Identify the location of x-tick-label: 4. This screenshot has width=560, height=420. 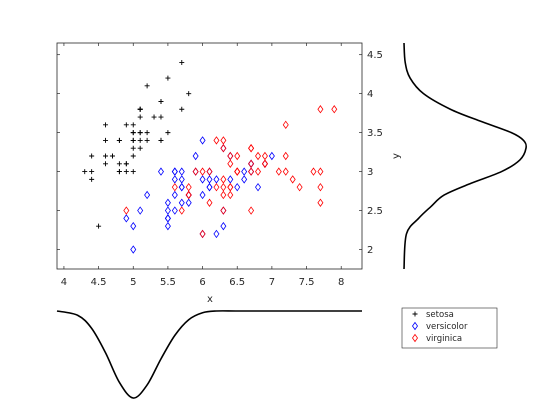
(64, 282).